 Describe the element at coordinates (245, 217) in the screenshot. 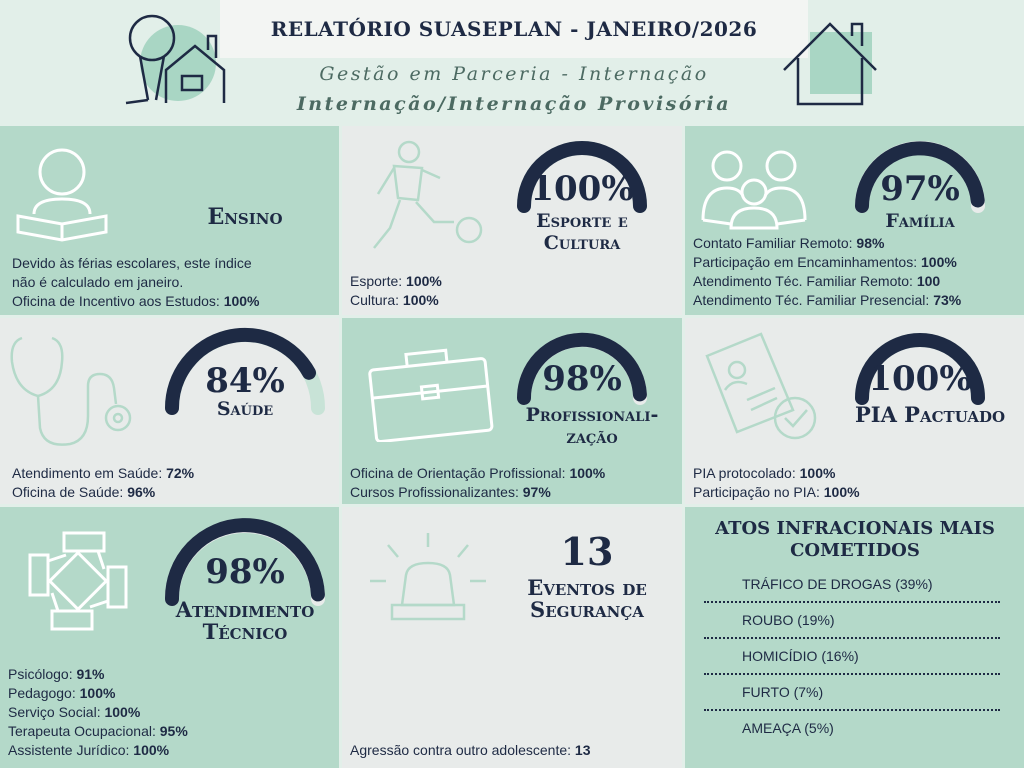

I see `ensino-label: Ensino` at that location.